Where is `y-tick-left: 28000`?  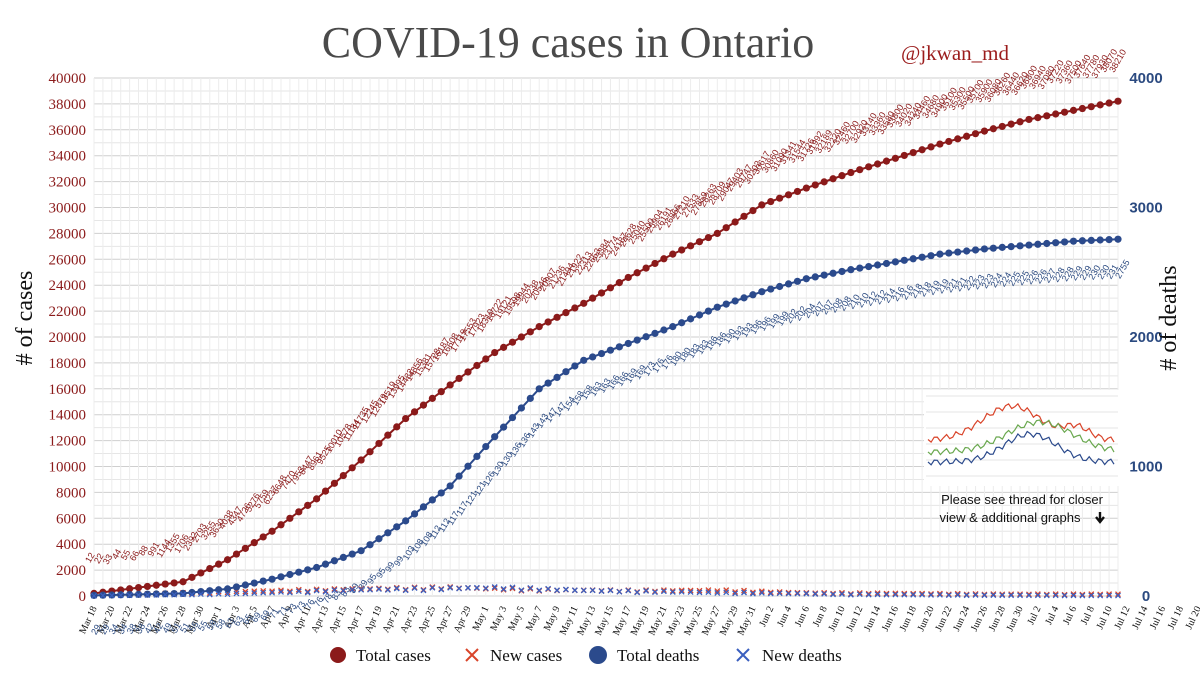
y-tick-left: 28000 is located at coordinates (68, 234).